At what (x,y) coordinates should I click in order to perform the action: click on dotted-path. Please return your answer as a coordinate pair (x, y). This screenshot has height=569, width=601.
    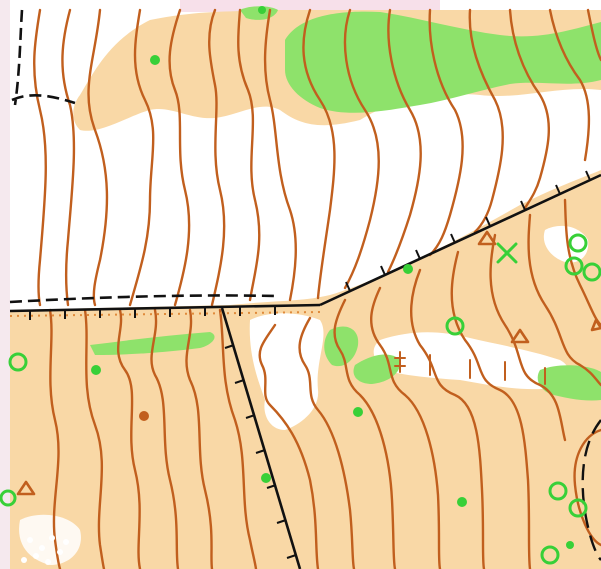
    Looking at the image, I should click on (165, 314).